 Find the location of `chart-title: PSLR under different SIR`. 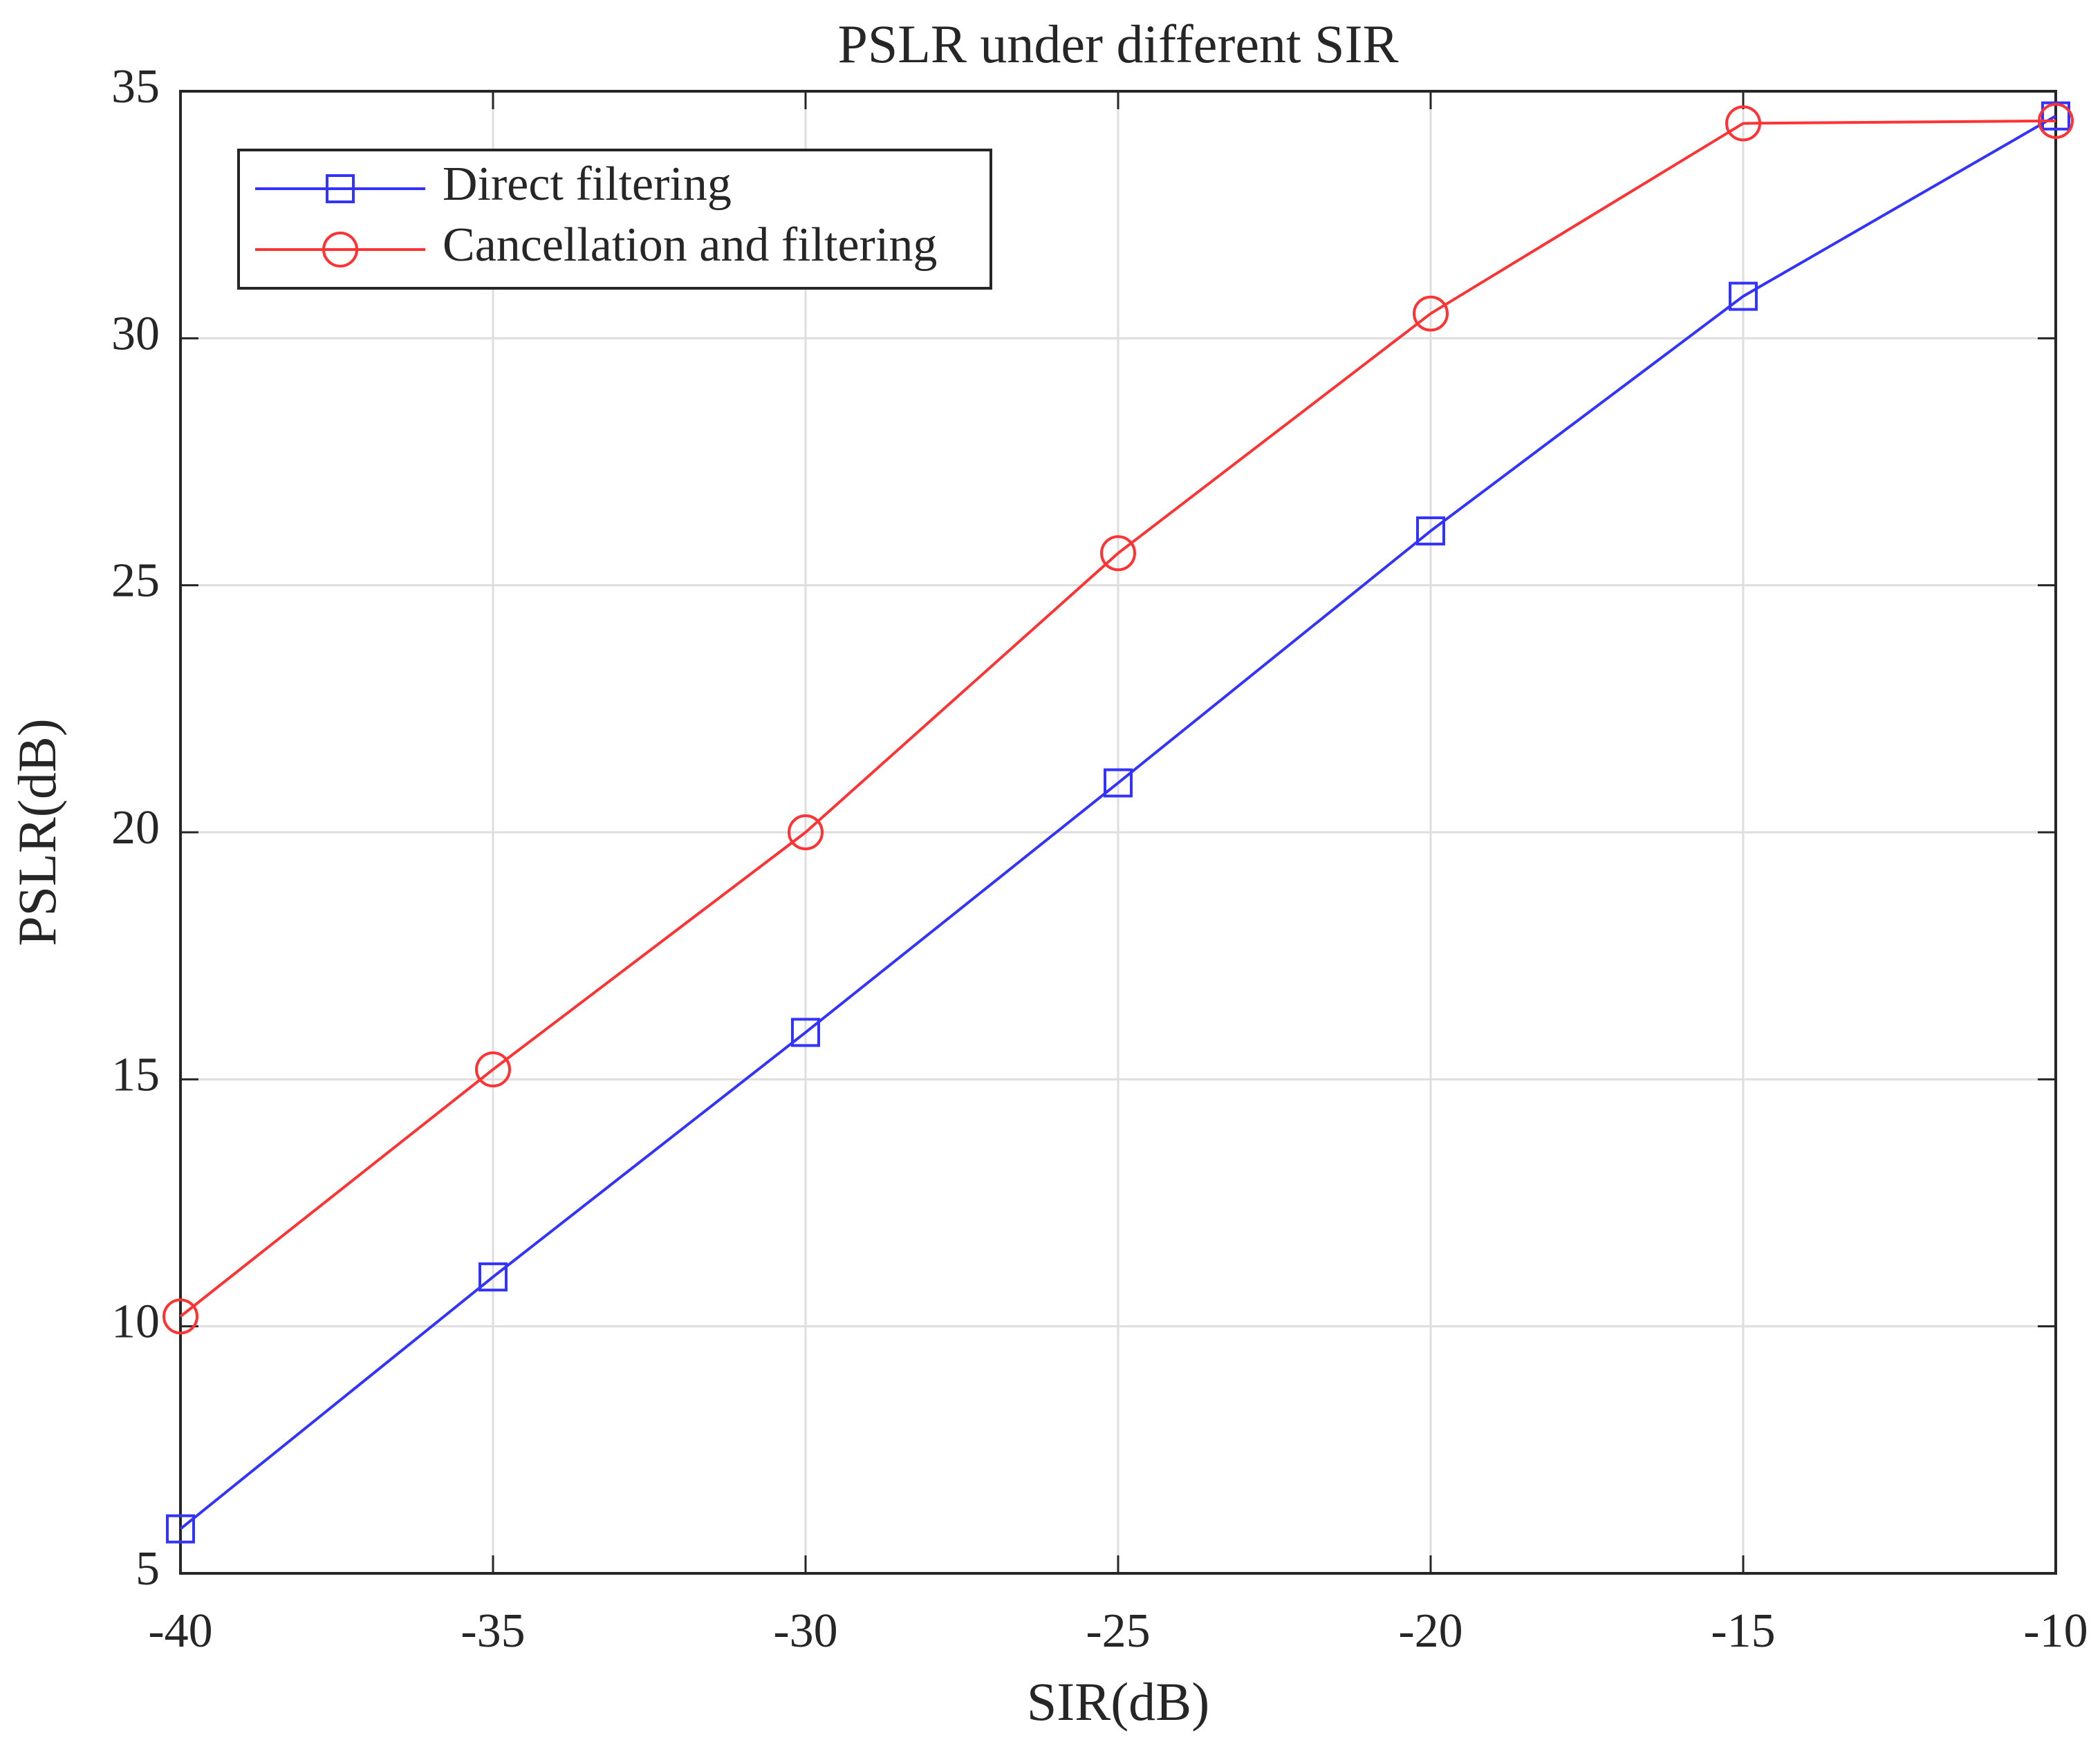

chart-title: PSLR under different SIR is located at coordinates (1117, 44).